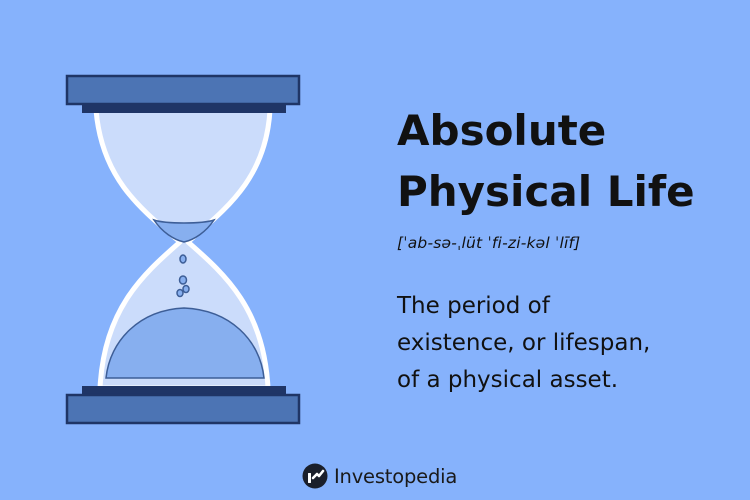 This screenshot has height=500, width=750. What do you see at coordinates (524, 343) in the screenshot?
I see `definition-line2: existence, or lifespan,` at bounding box center [524, 343].